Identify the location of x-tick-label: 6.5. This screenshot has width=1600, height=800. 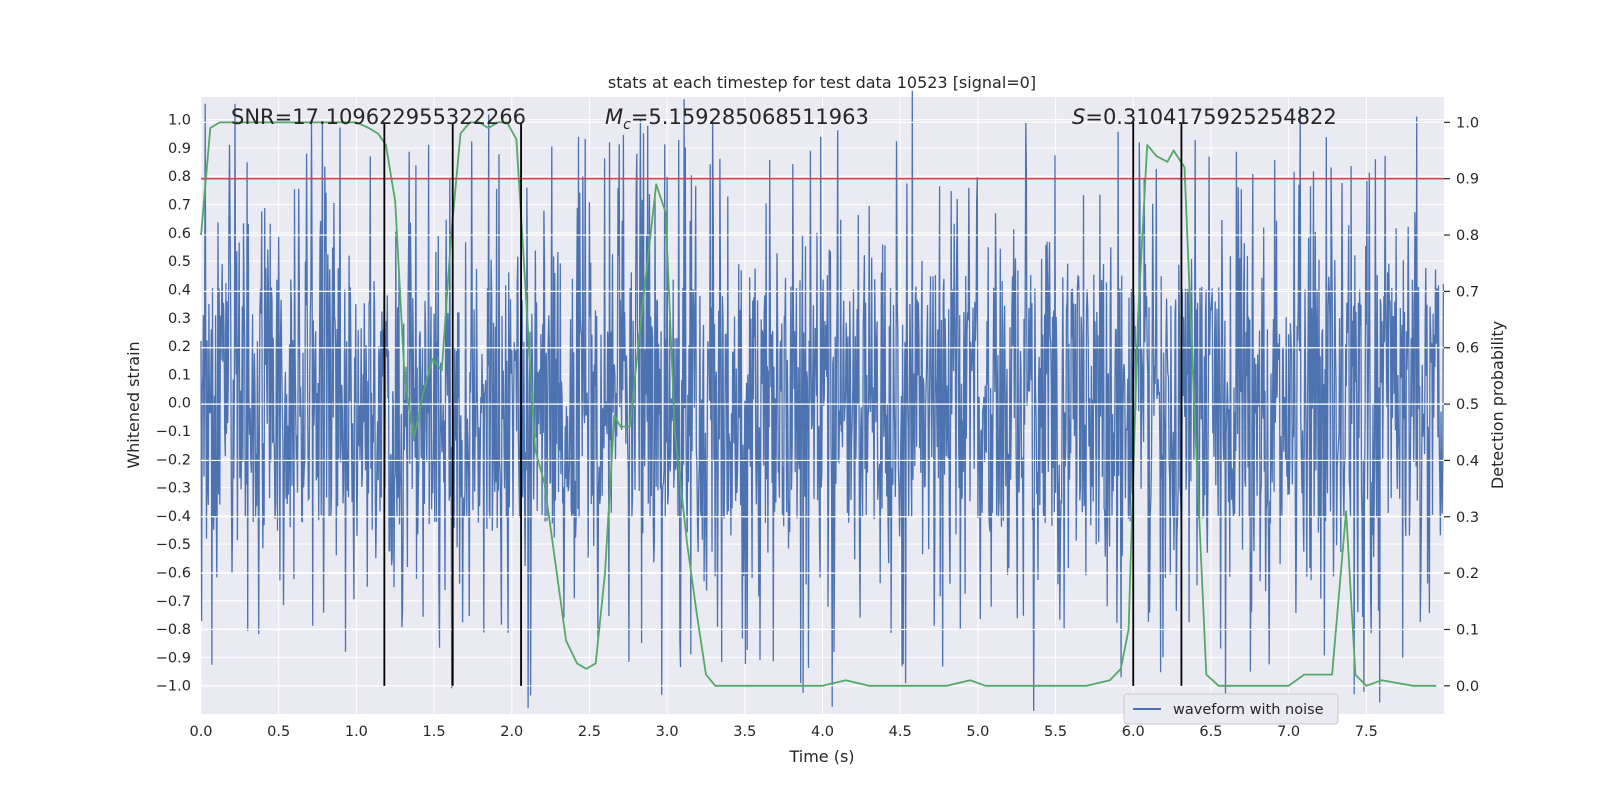
(1210, 732).